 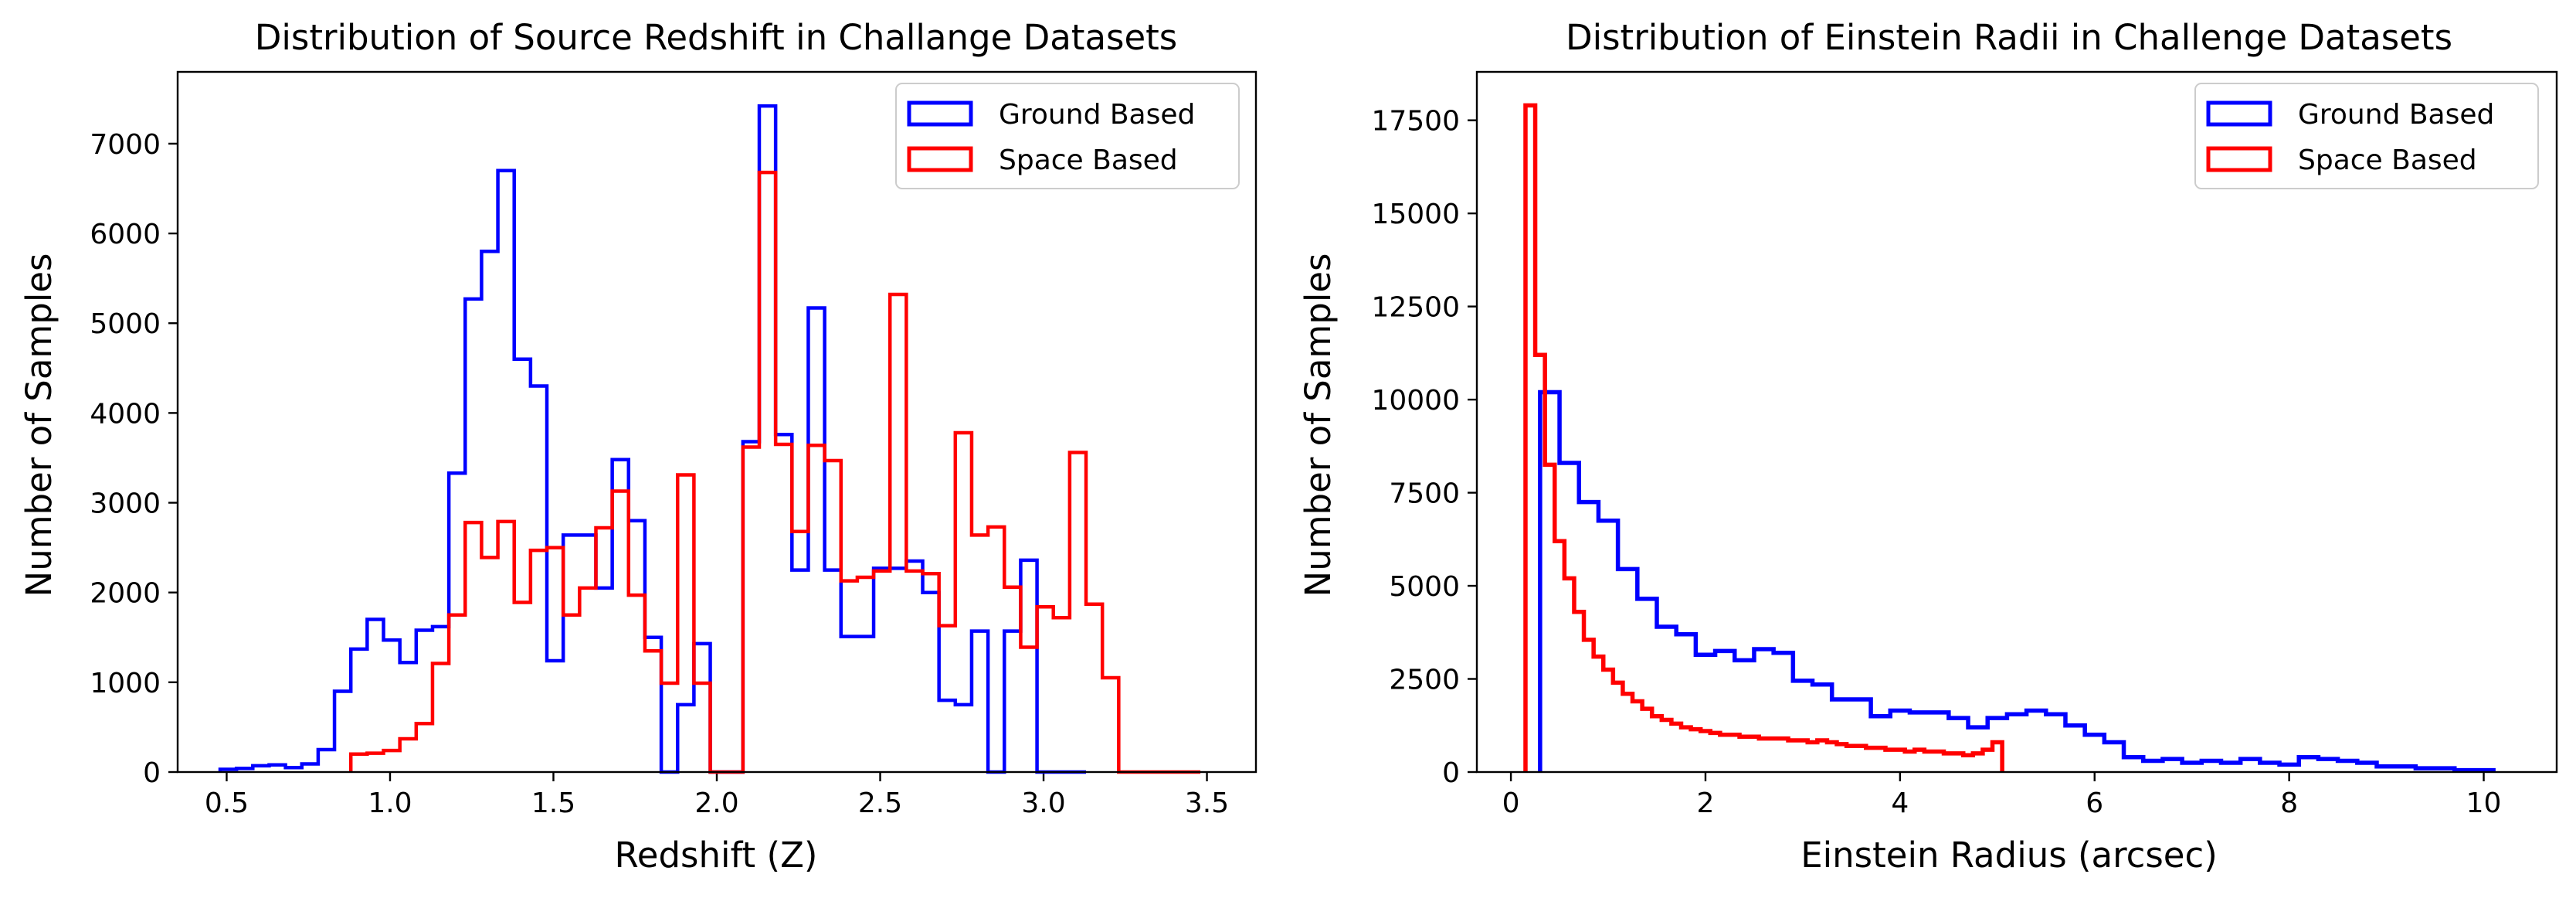 I want to click on redshift-y-tick-label: 0, so click(x=152, y=773).